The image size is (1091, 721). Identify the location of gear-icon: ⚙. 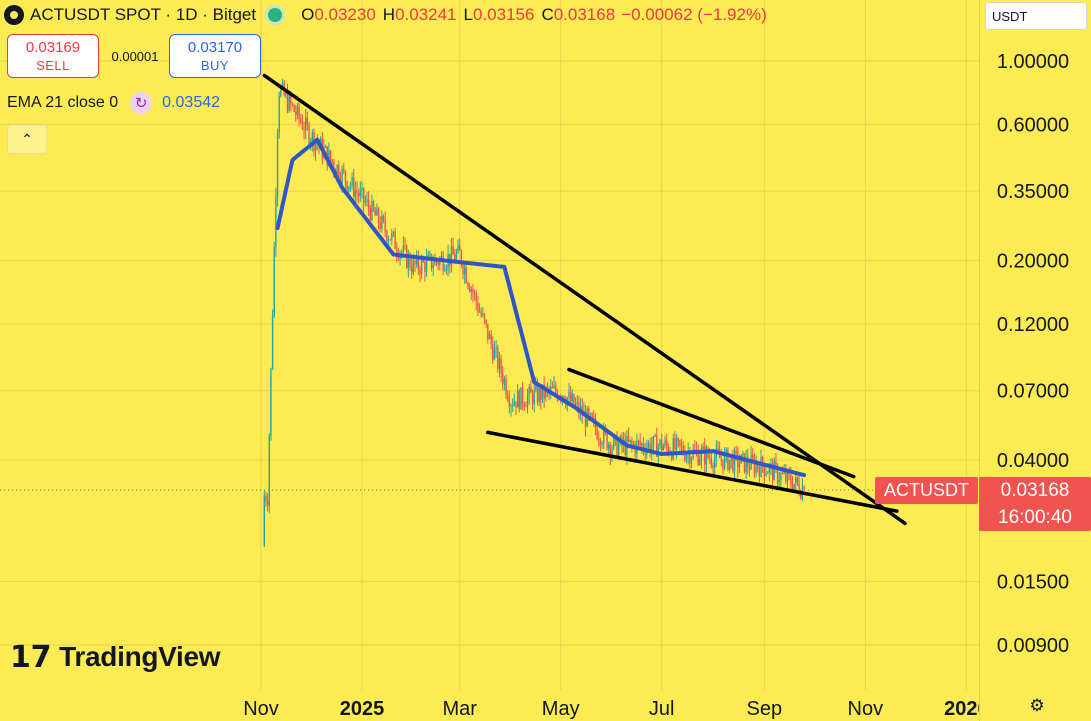
(1037, 706).